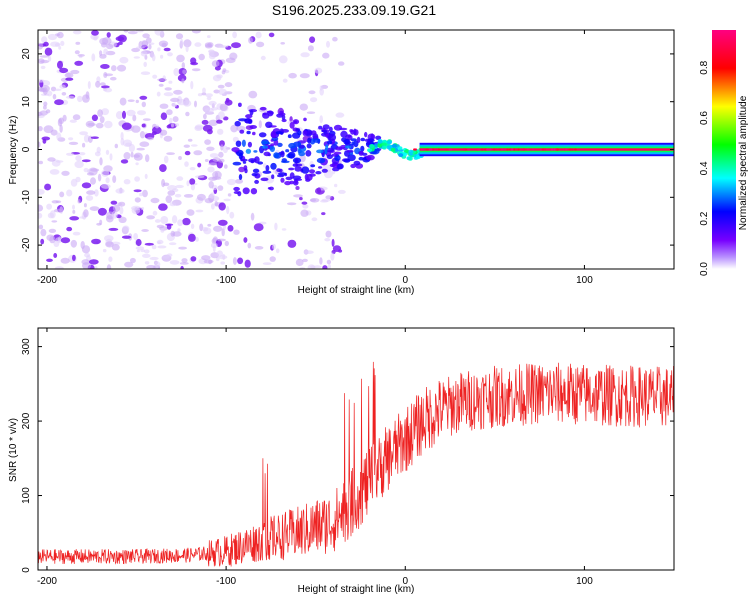 This screenshot has width=750, height=600. I want to click on snr-xlabel: Height of straight line (km), so click(356, 589).